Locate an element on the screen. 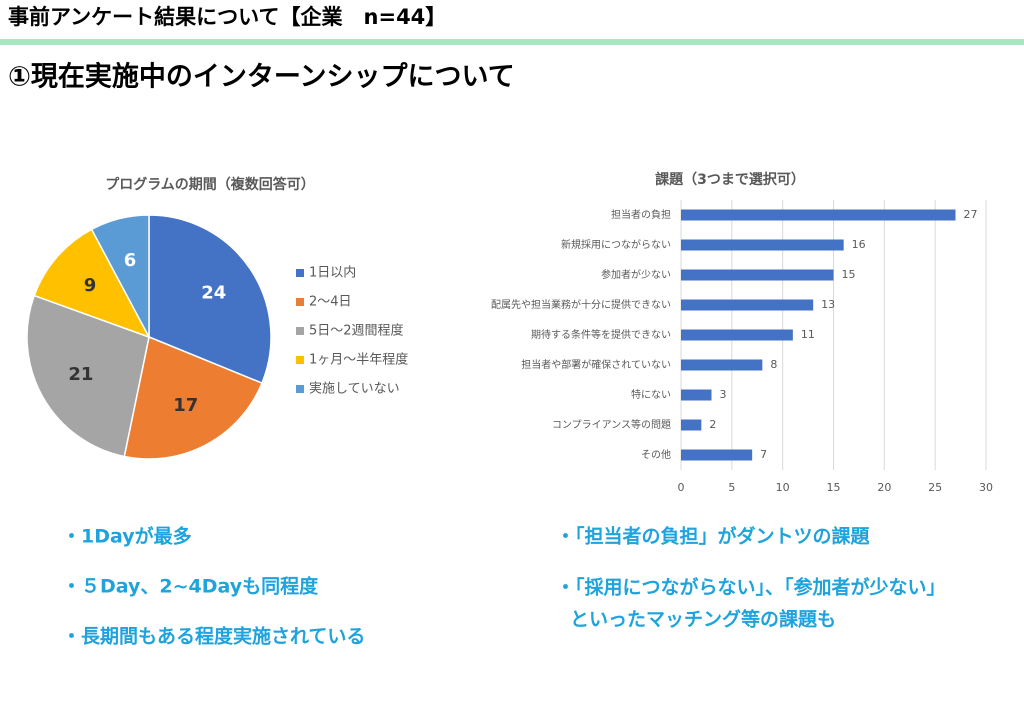 Image resolution: width=1024 pixels, height=709 pixels. category-label: 配属先や担当業務が十分に提供できない is located at coordinates (581, 304).